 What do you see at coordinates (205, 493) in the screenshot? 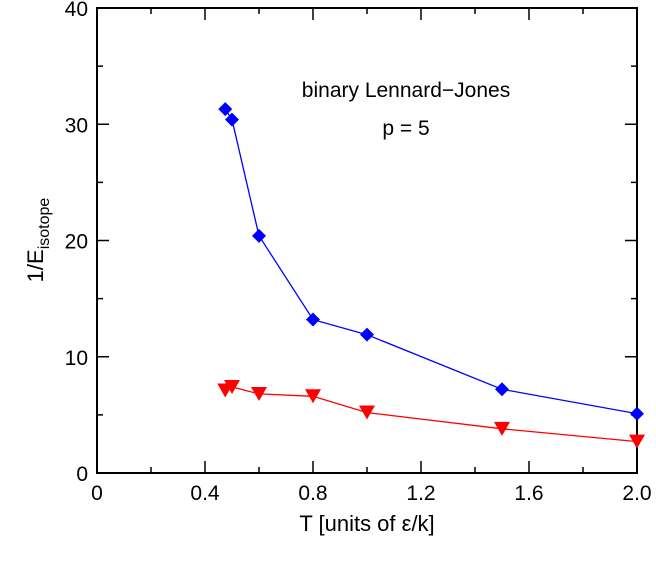
I see `x-tick-label: 0.4` at bounding box center [205, 493].